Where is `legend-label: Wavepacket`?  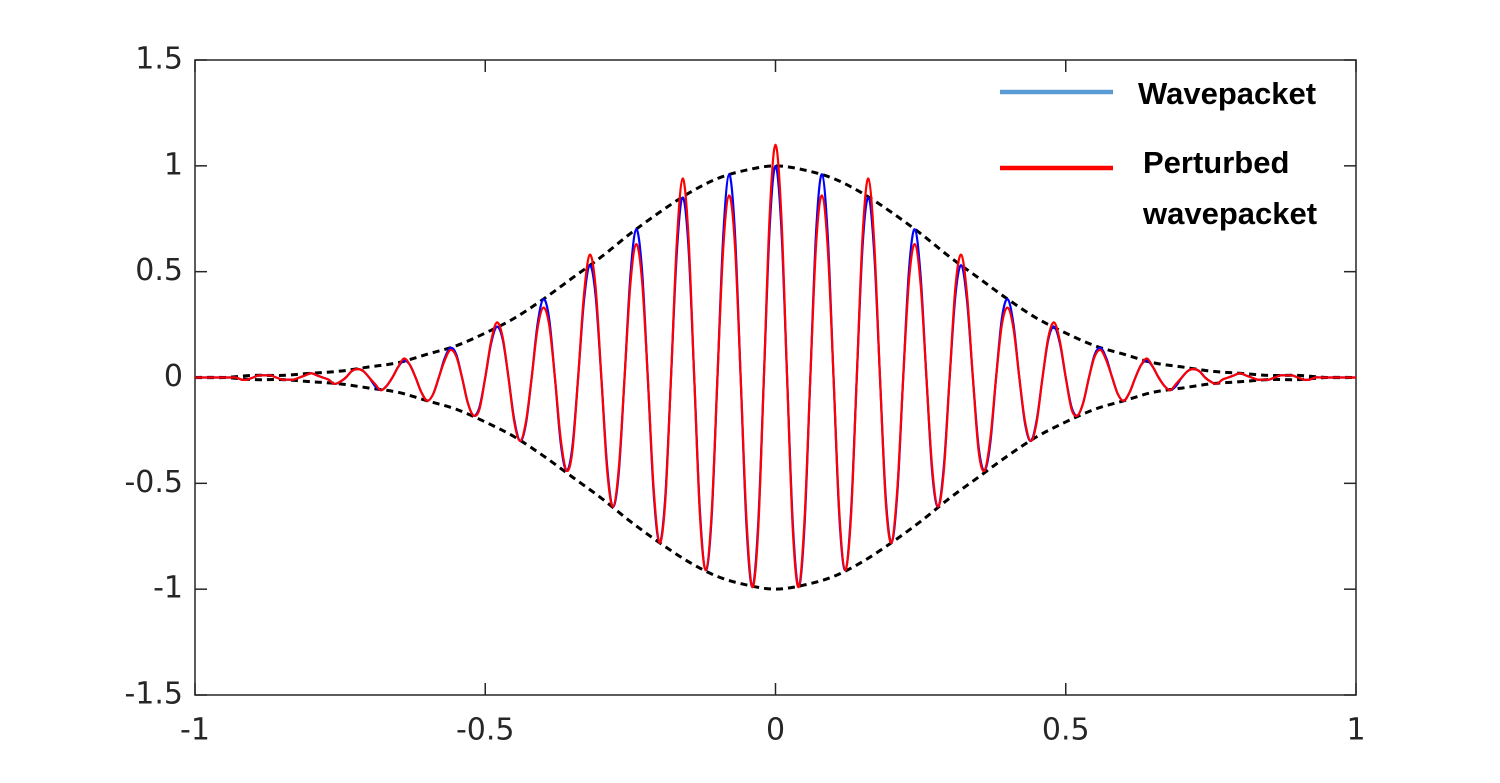
legend-label: Wavepacket is located at coordinates (1227, 93).